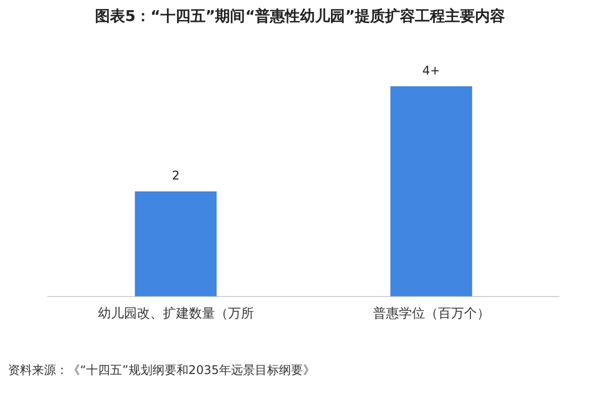 The height and width of the screenshot is (408, 600). I want to click on x-tick-label: 普惠学位（百万个）, so click(431, 314).